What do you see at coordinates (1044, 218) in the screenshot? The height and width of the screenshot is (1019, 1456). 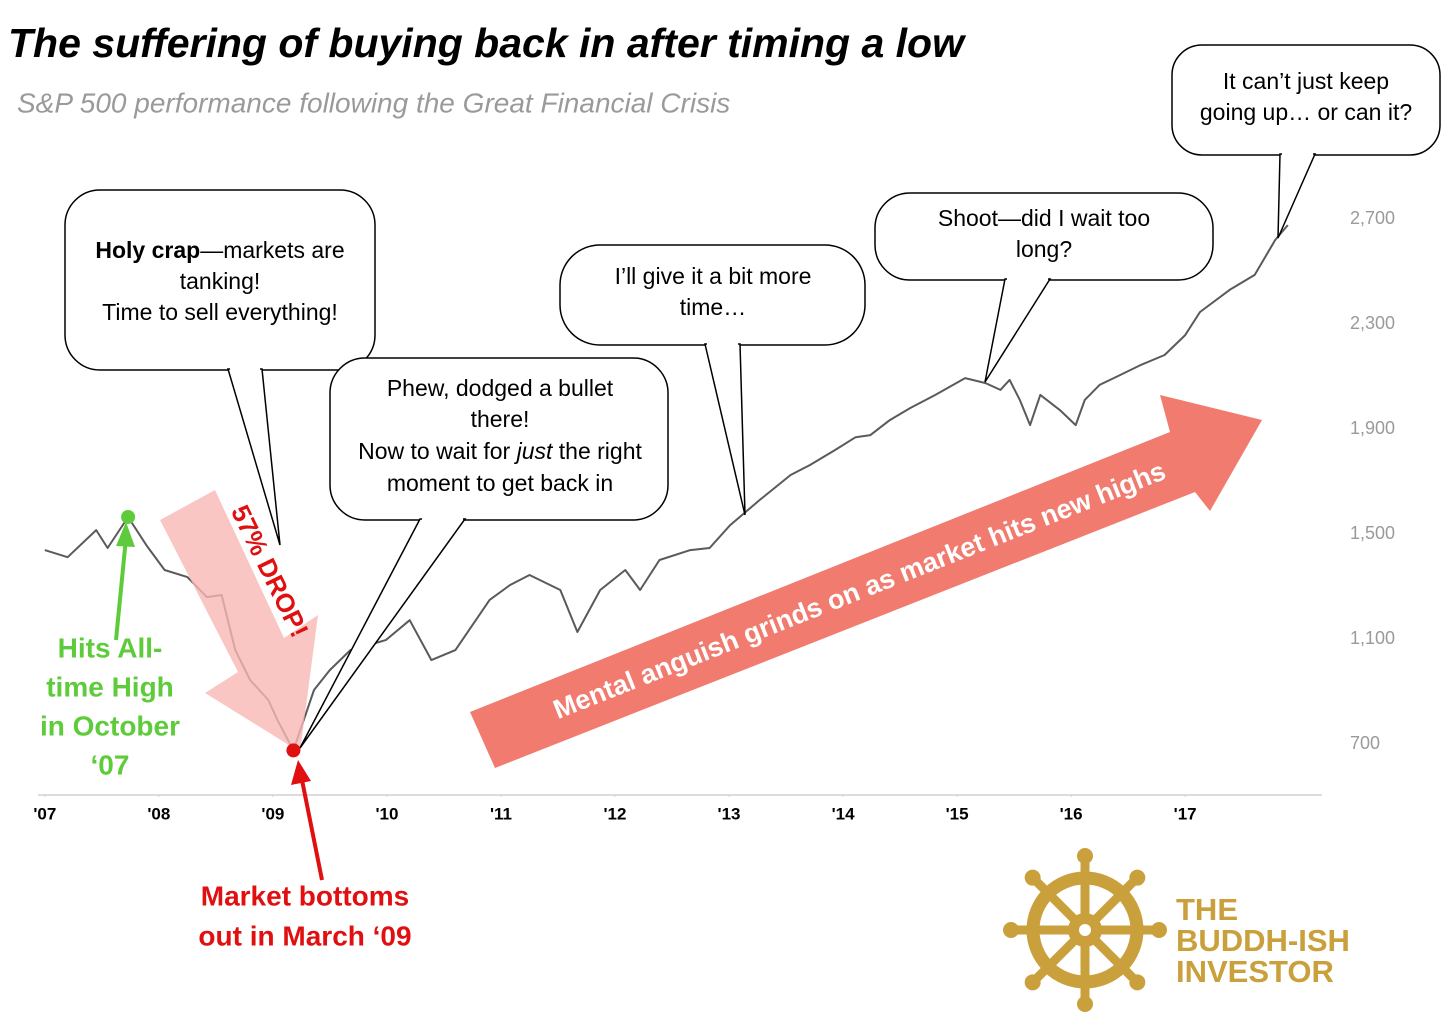 I see `bubble-text: Shoot—did I wait too` at bounding box center [1044, 218].